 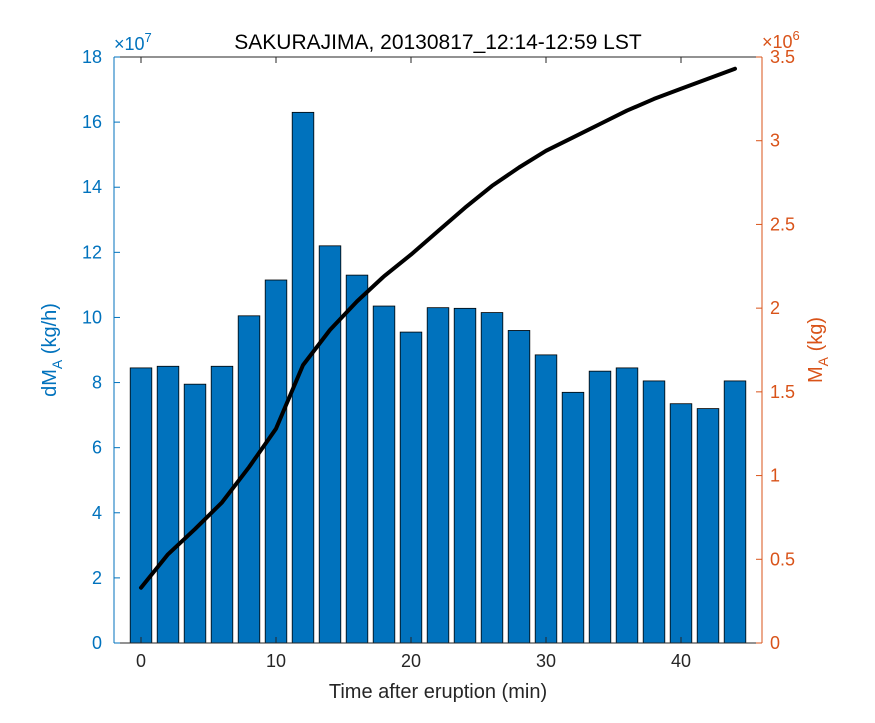 I want to click on right-exponent: ×10⁶, so click(x=781, y=40).